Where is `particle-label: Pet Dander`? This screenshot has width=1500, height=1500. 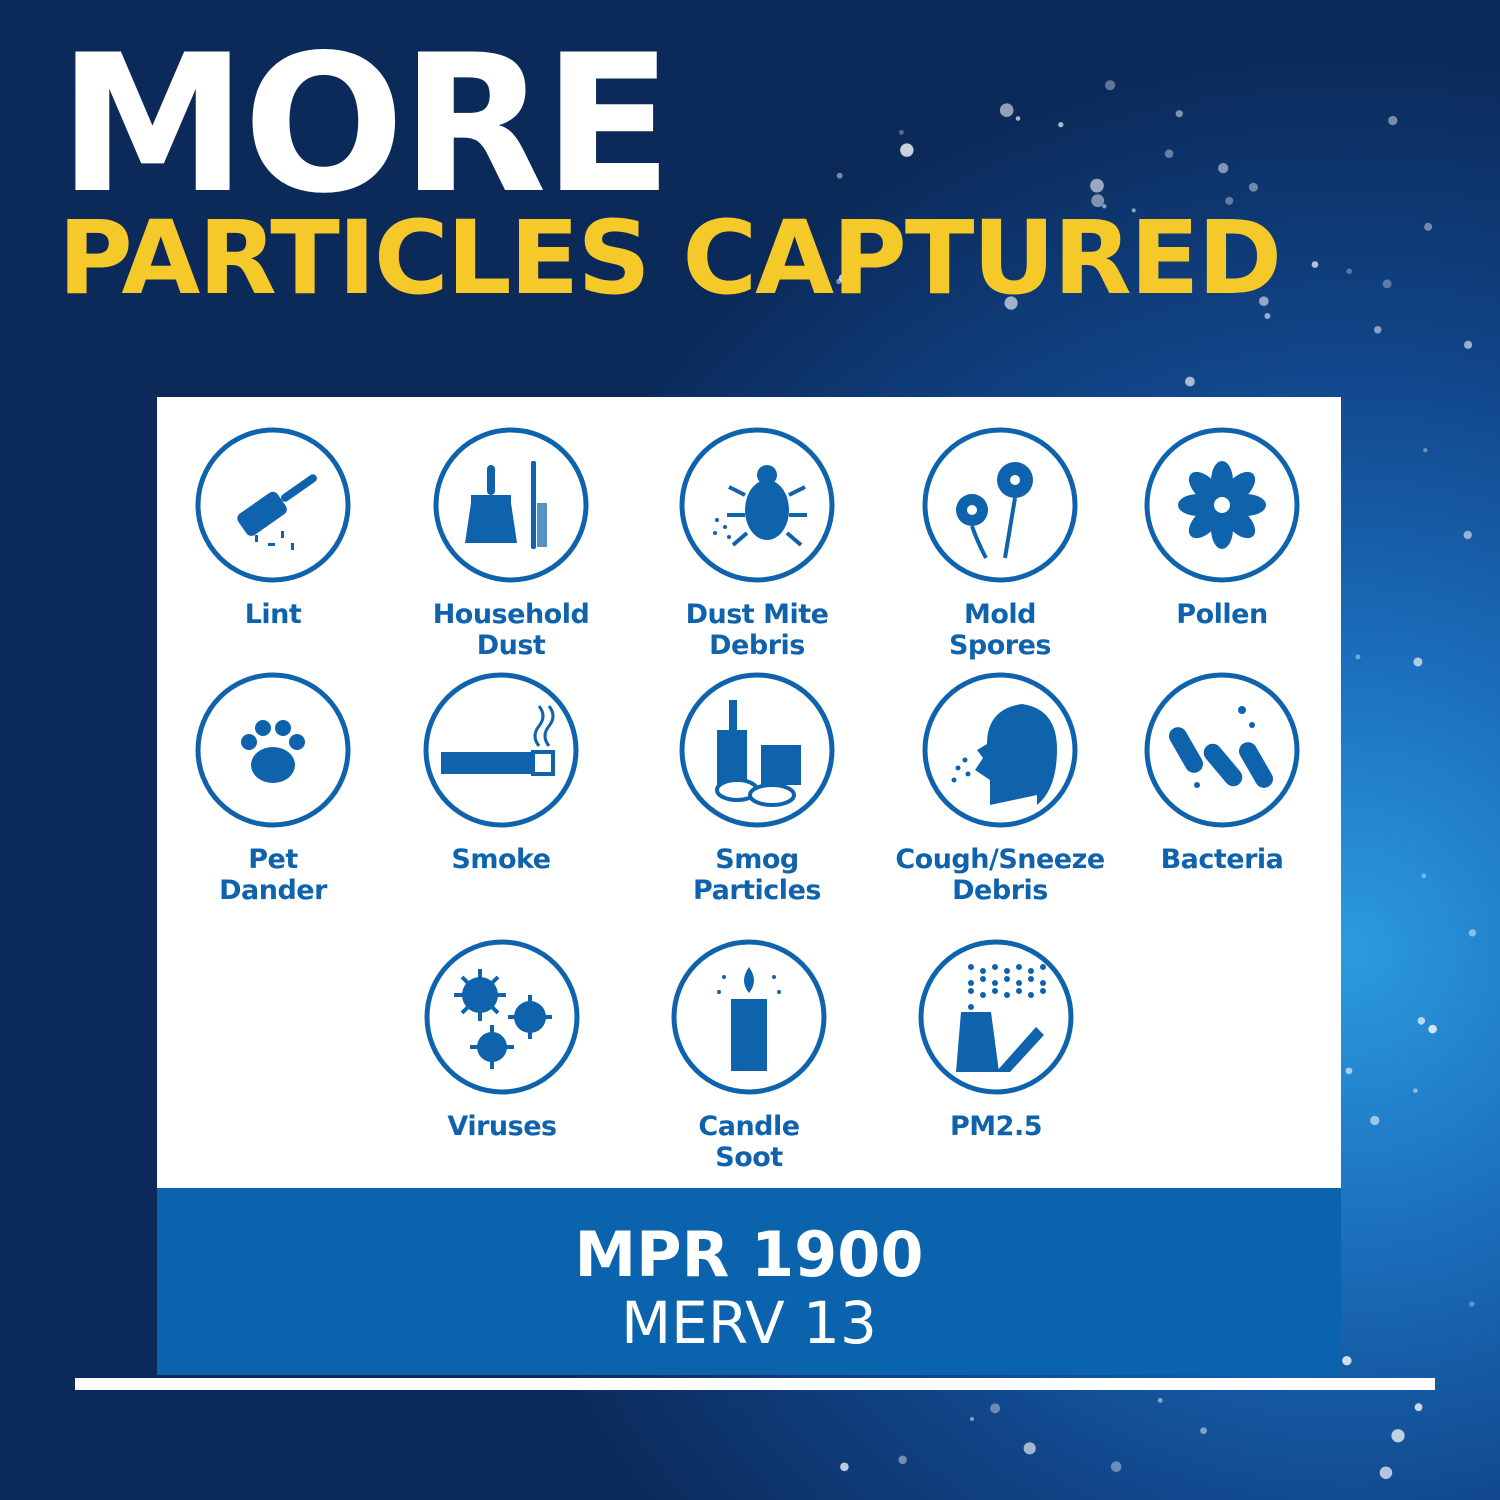 particle-label: Pet Dander is located at coordinates (273, 875).